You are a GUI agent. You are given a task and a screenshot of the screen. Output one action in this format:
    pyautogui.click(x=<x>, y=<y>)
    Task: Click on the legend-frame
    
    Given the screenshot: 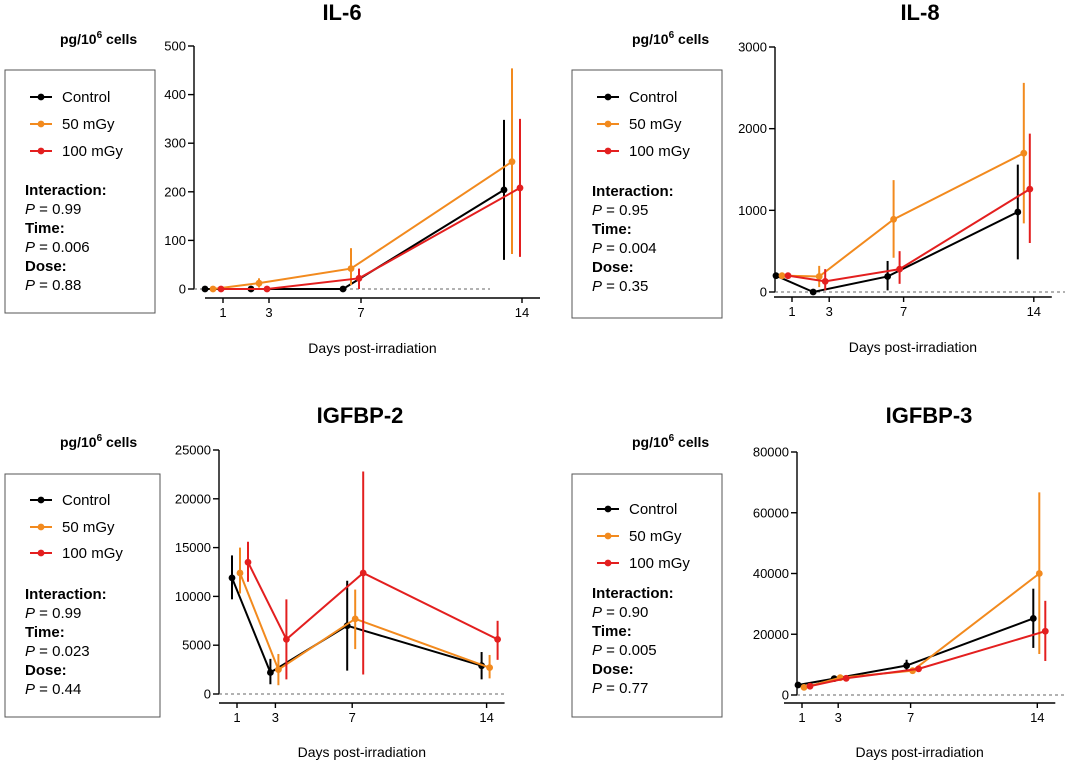 What is the action you would take?
    pyautogui.click(x=647, y=595)
    